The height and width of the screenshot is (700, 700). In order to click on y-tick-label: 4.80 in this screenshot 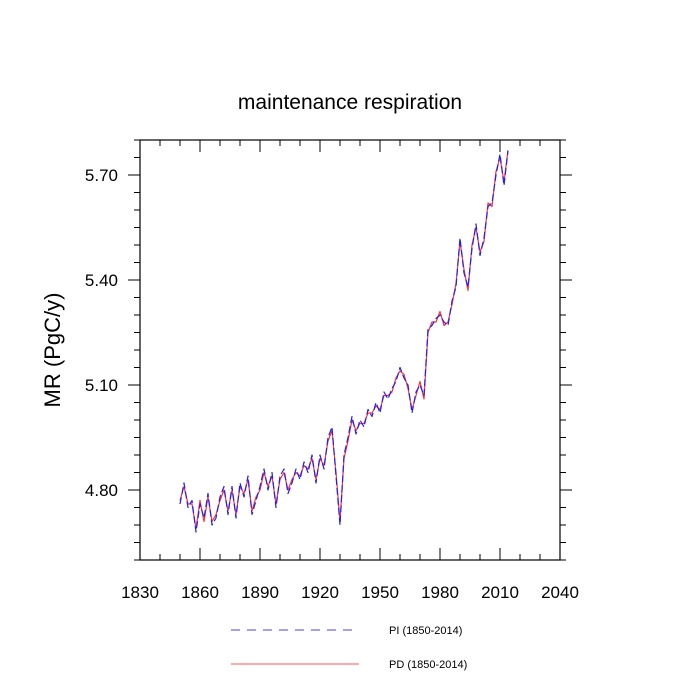, I will do `click(101, 490)`.